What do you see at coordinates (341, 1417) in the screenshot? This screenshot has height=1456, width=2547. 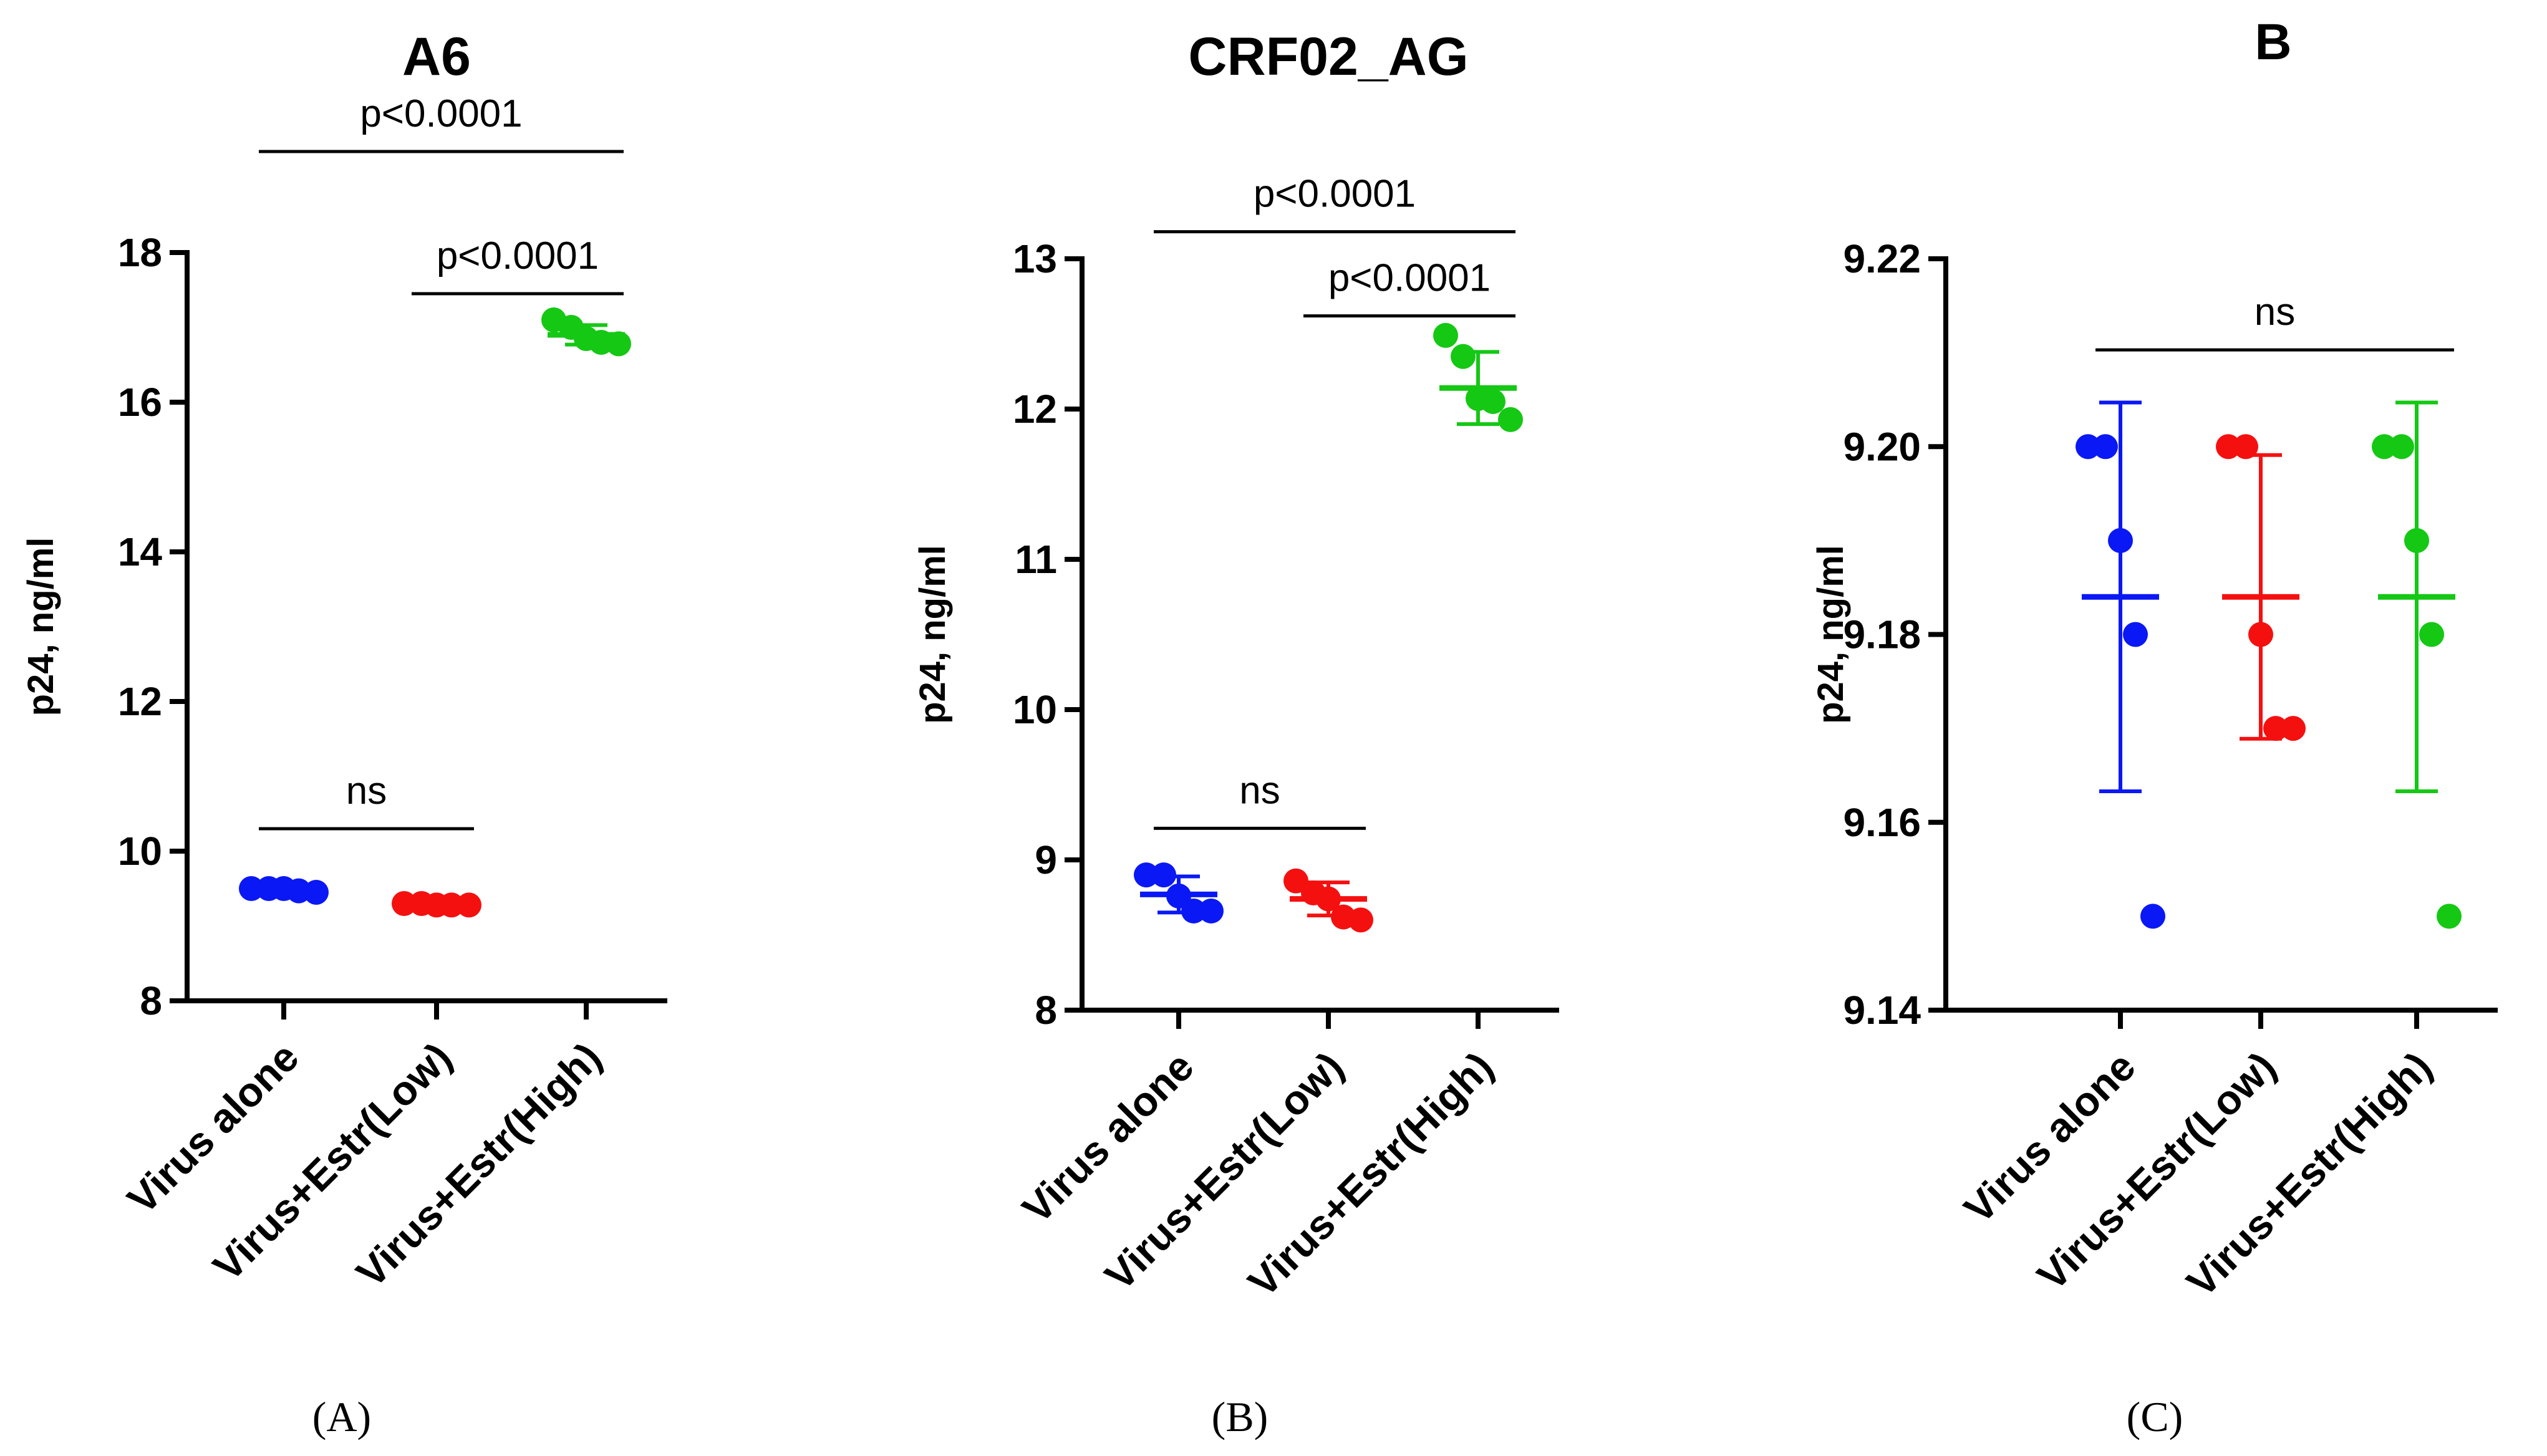 I see `panel-caption: (A)` at bounding box center [341, 1417].